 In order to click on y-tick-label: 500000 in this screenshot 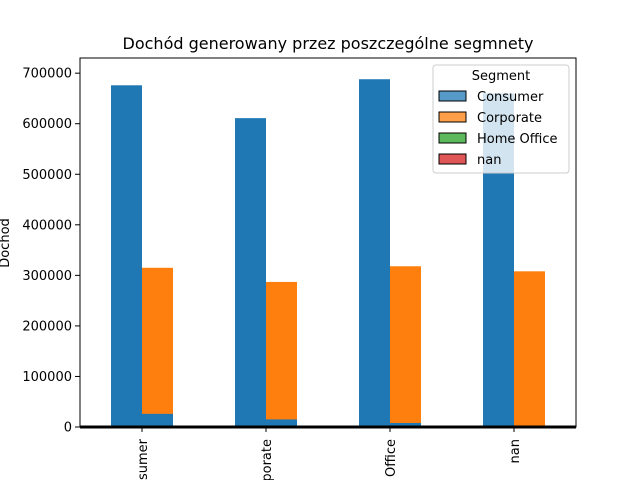, I will do `click(47, 175)`.